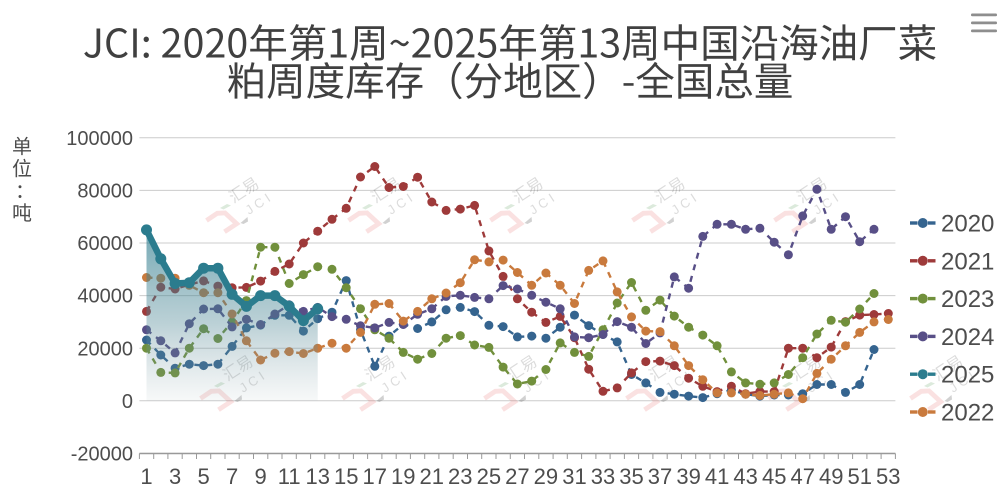 The image size is (1008, 500). What do you see at coordinates (546, 476) in the screenshot?
I see `svg-text: 29` at bounding box center [546, 476].